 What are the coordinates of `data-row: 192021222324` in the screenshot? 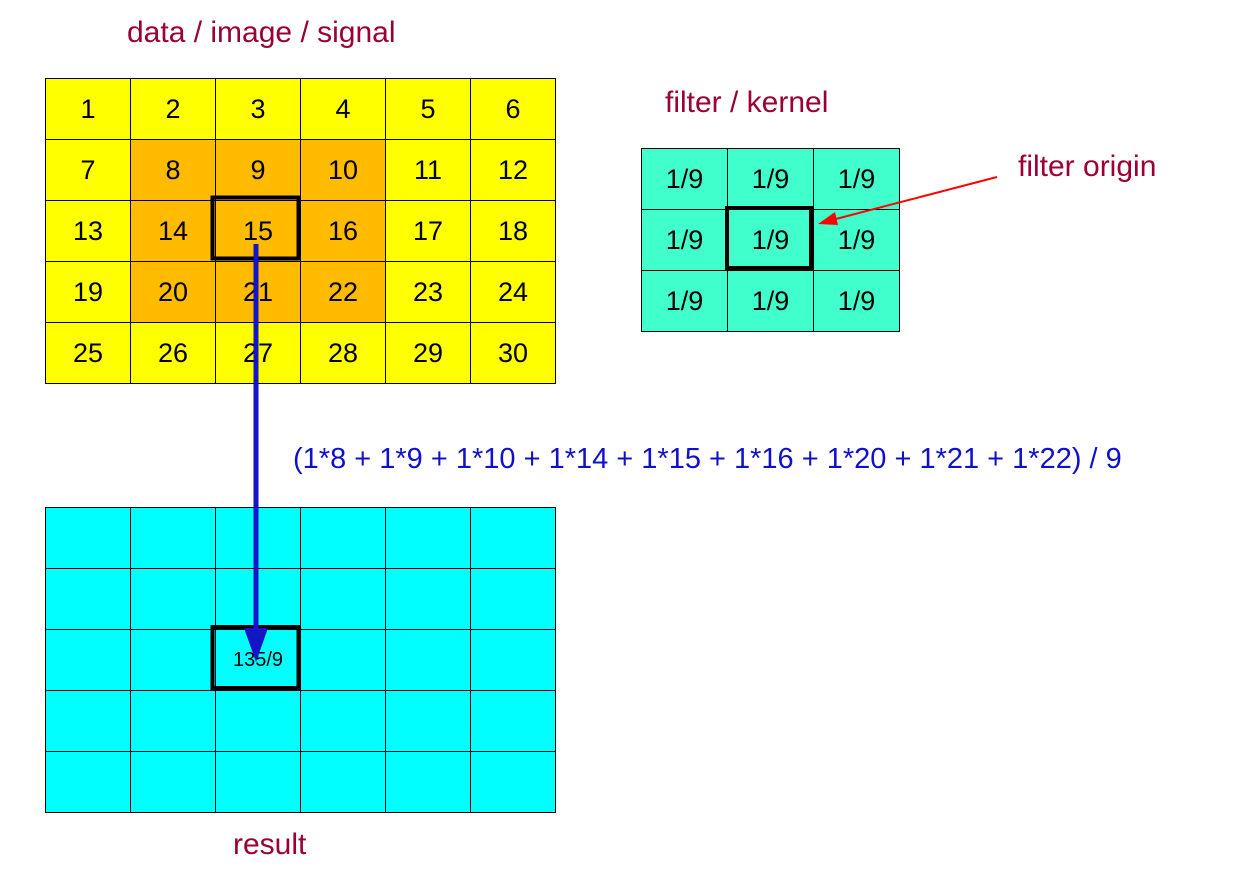 It's located at (300, 292).